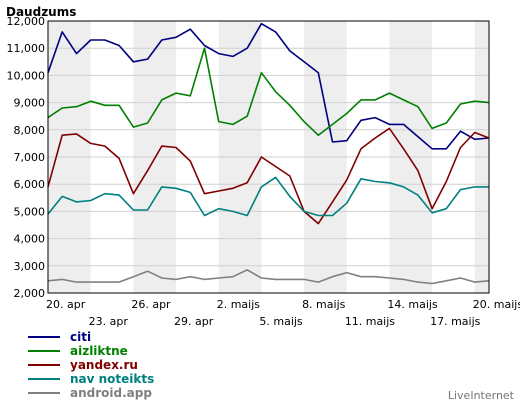 The width and height of the screenshot is (520, 405). What do you see at coordinates (30, 266) in the screenshot?
I see `y-tick-label: 3,000` at bounding box center [30, 266].